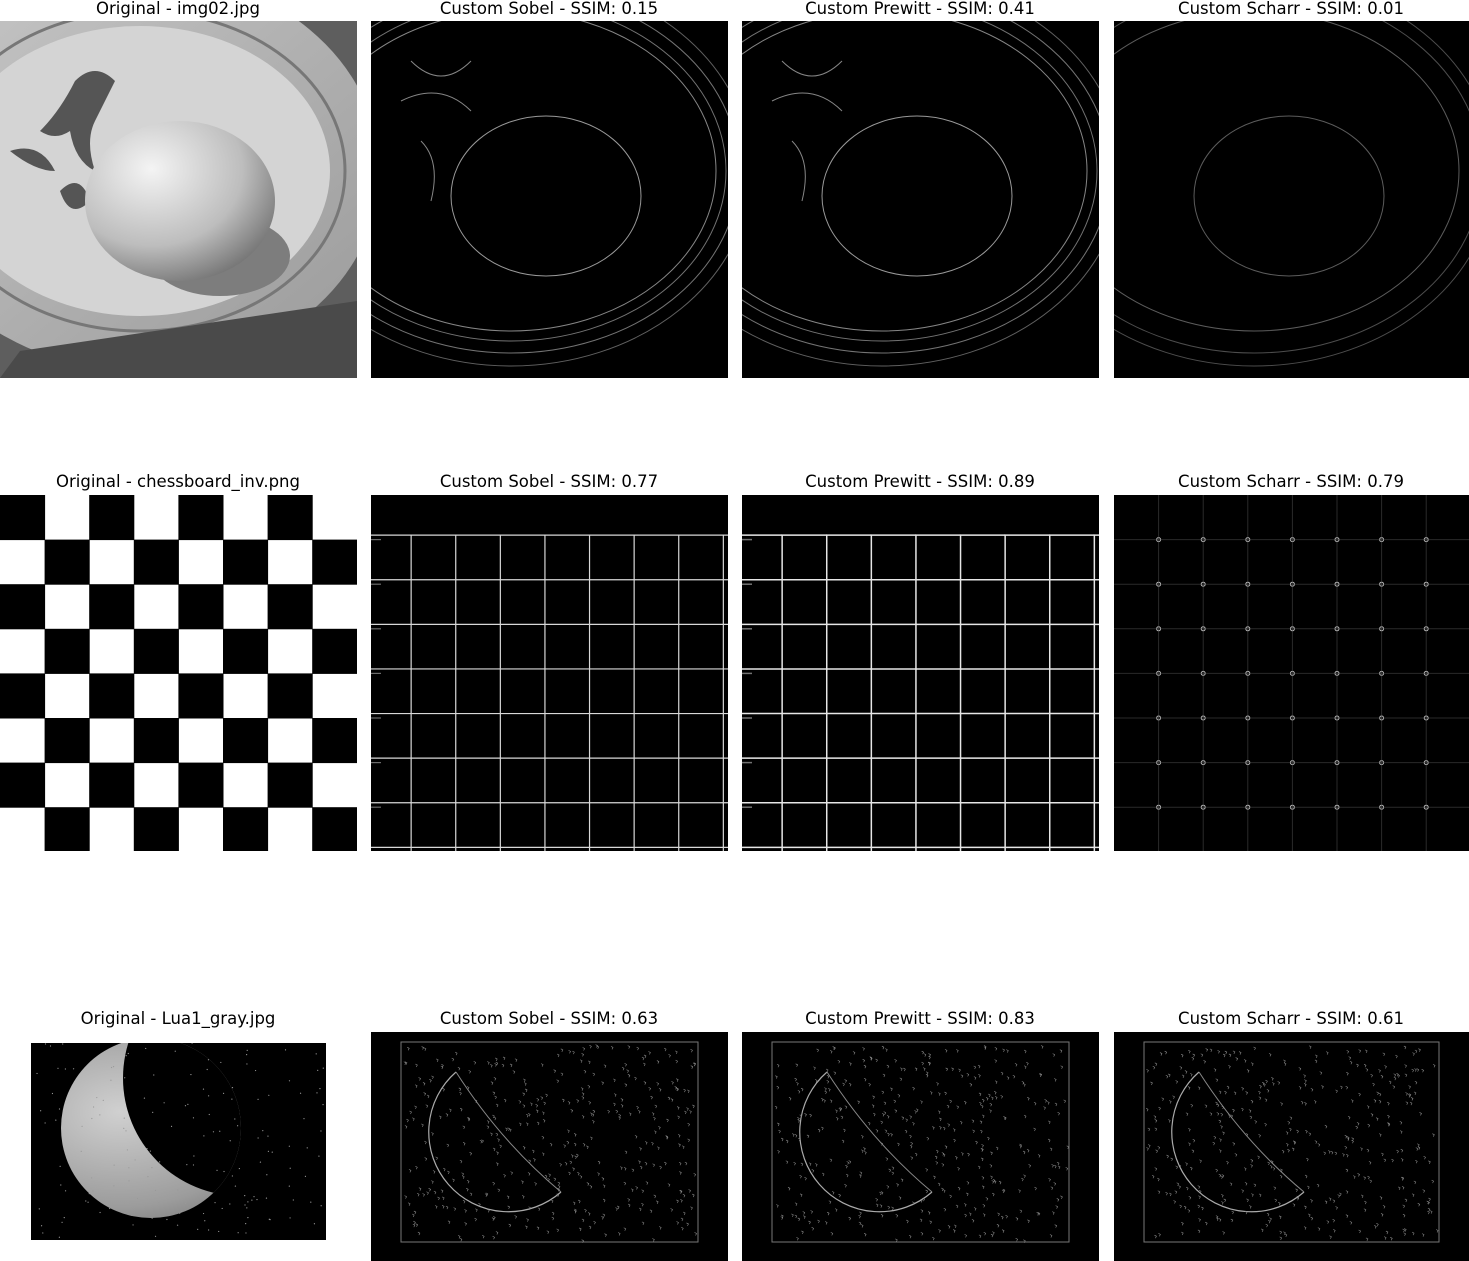 The width and height of the screenshot is (1469, 1261). What do you see at coordinates (920, 1146) in the screenshot?
I see `prewitt-moon-edges` at bounding box center [920, 1146].